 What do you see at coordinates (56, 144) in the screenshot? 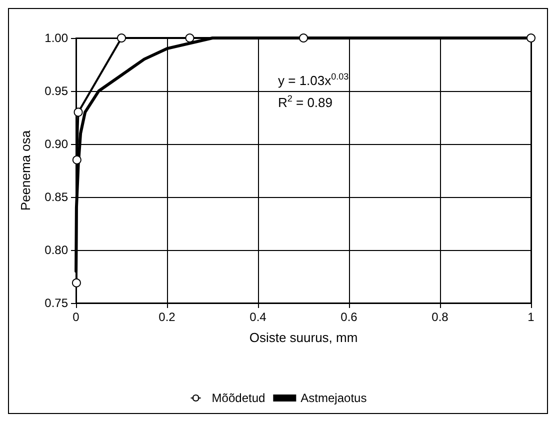
I see `y-tick-label: 0.90` at bounding box center [56, 144].